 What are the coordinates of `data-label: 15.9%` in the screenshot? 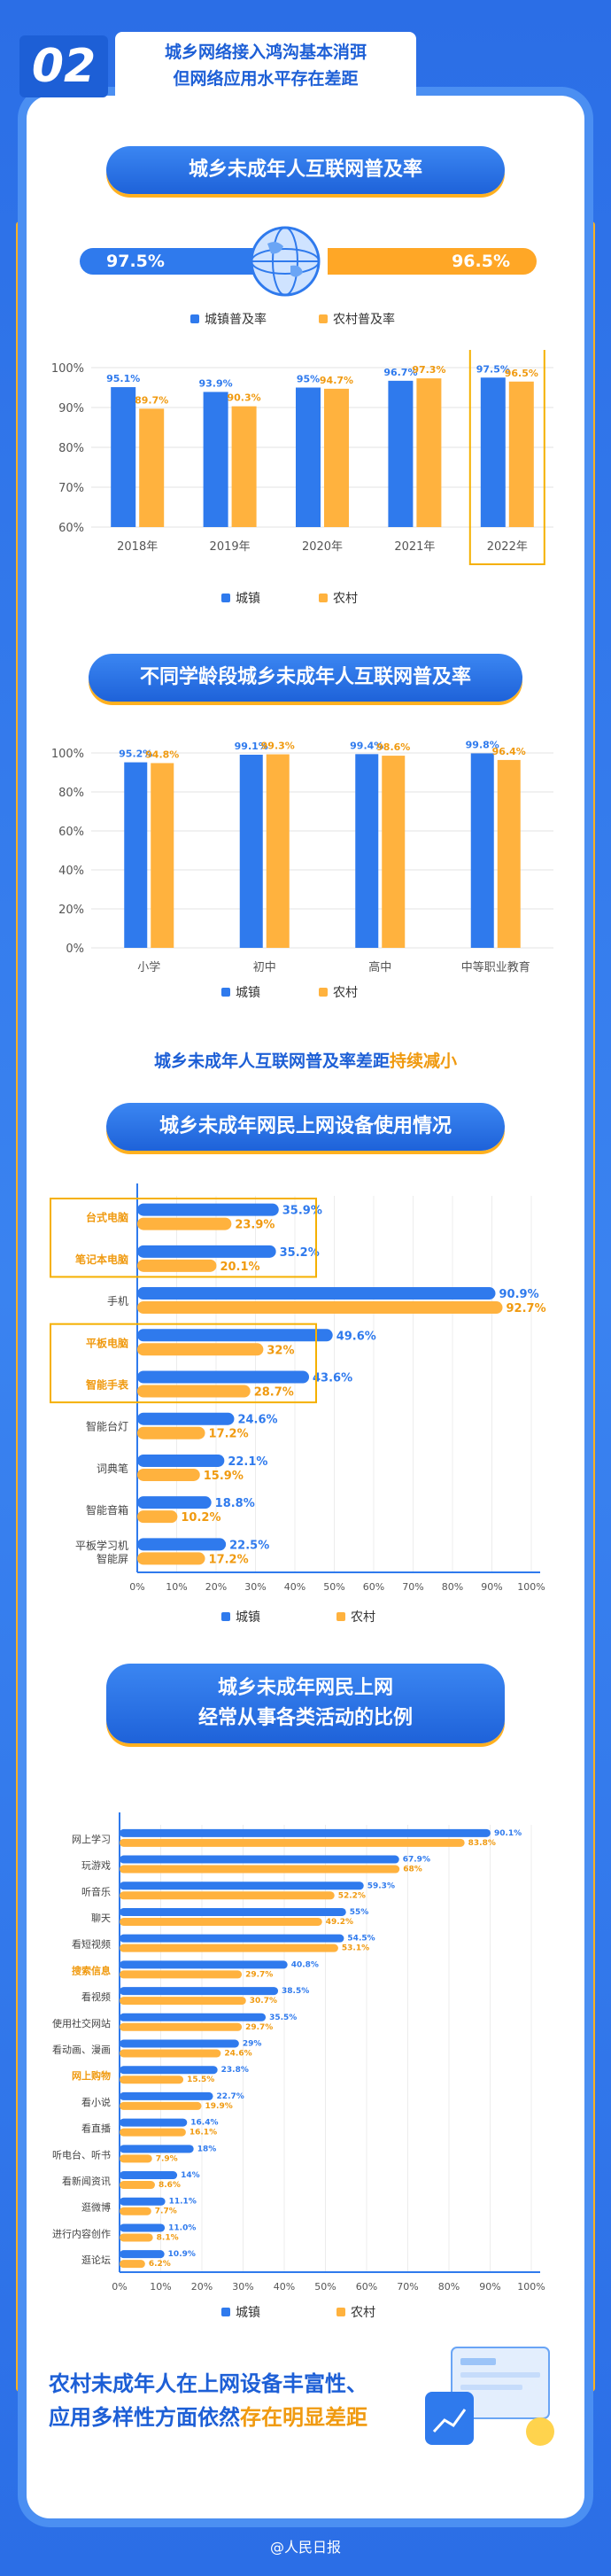 It's located at (224, 1476).